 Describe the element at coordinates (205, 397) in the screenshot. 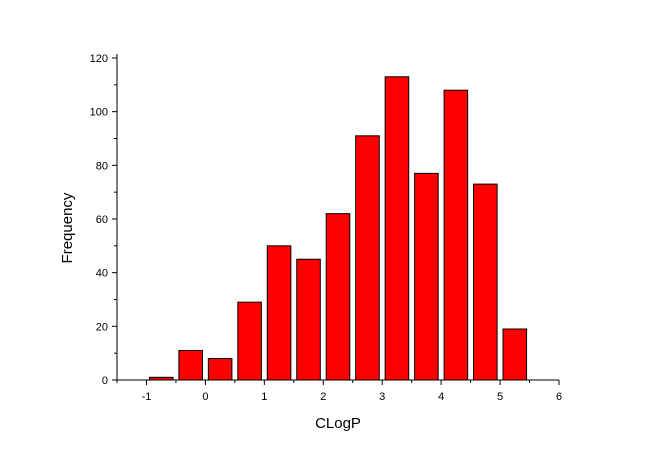

I see `x-tick-label: 0` at that location.